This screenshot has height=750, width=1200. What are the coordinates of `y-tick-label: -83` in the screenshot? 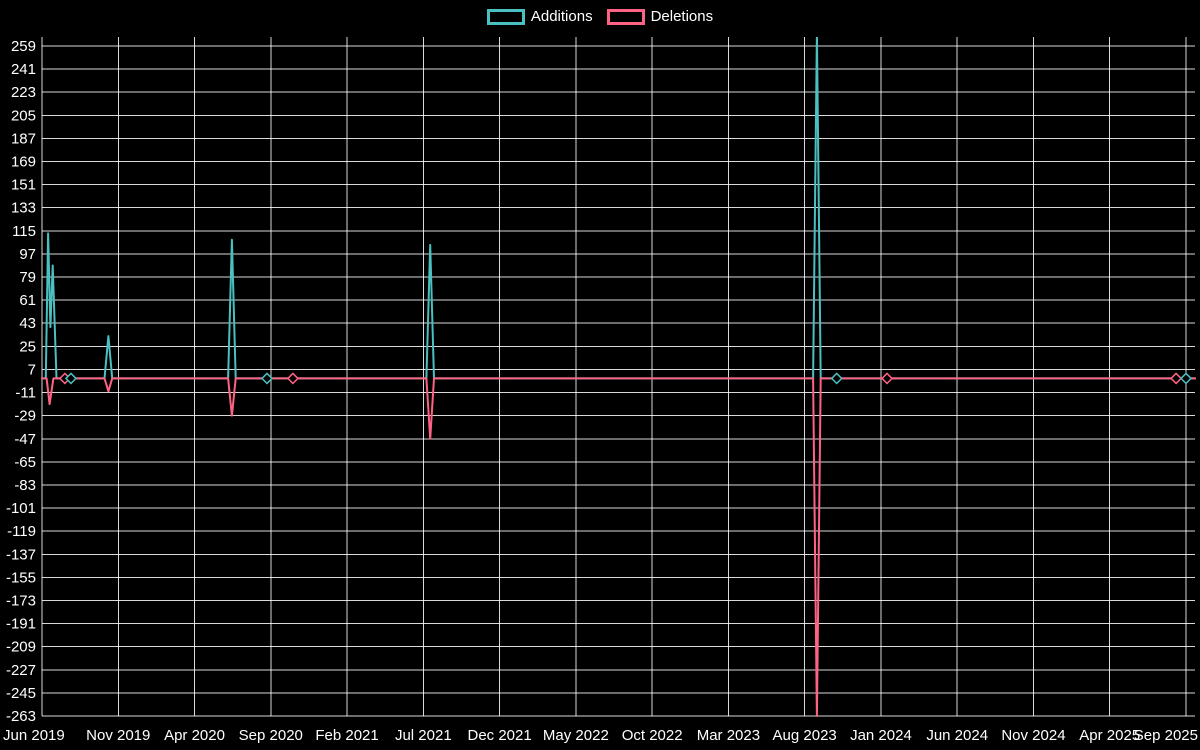 It's located at (25, 485).